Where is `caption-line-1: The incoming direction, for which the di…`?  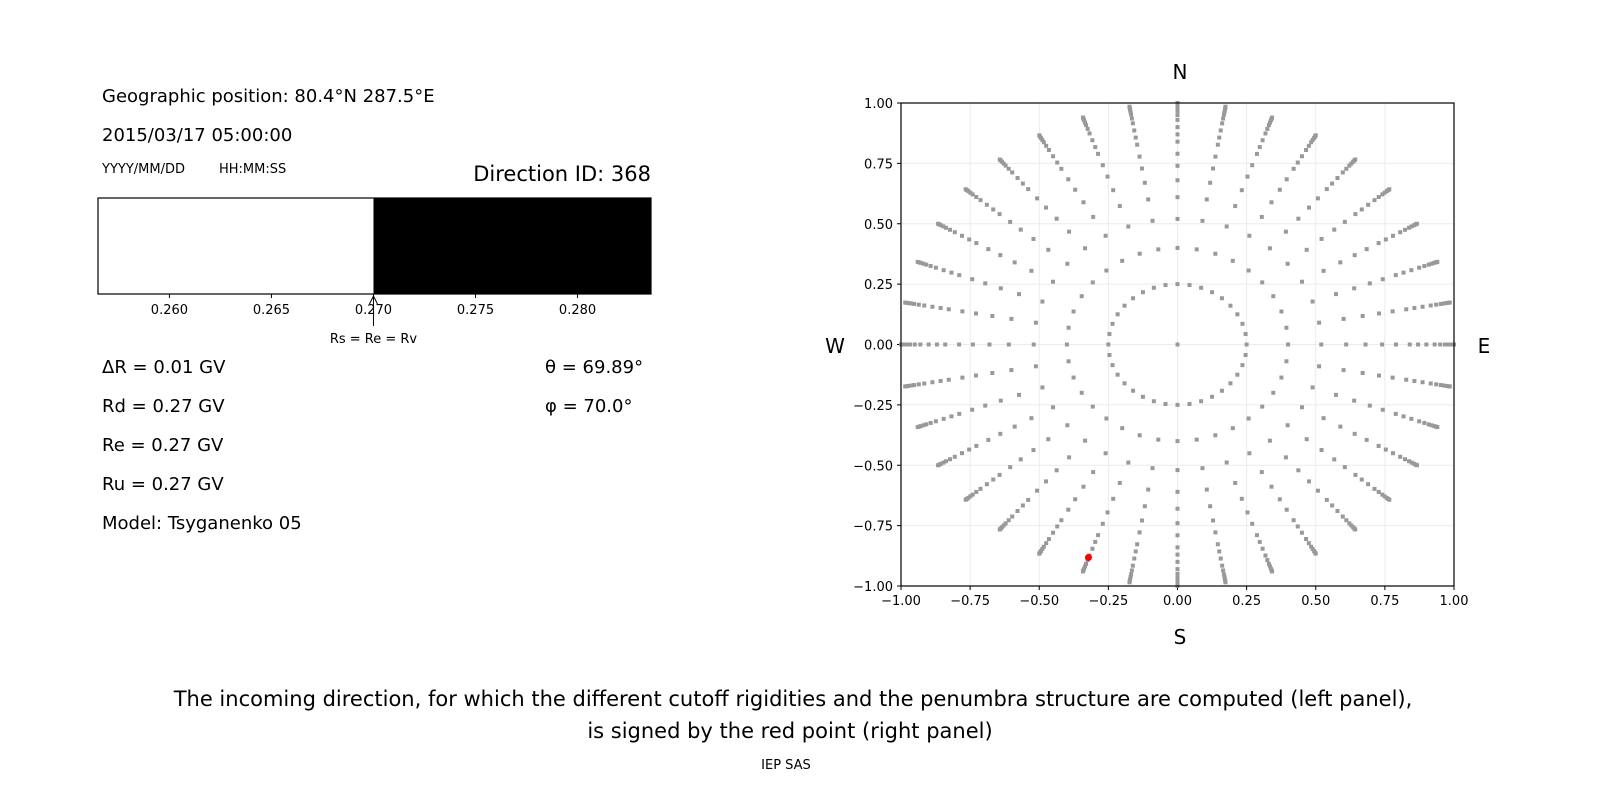 caption-line-1: The incoming direction, for which the di… is located at coordinates (793, 699).